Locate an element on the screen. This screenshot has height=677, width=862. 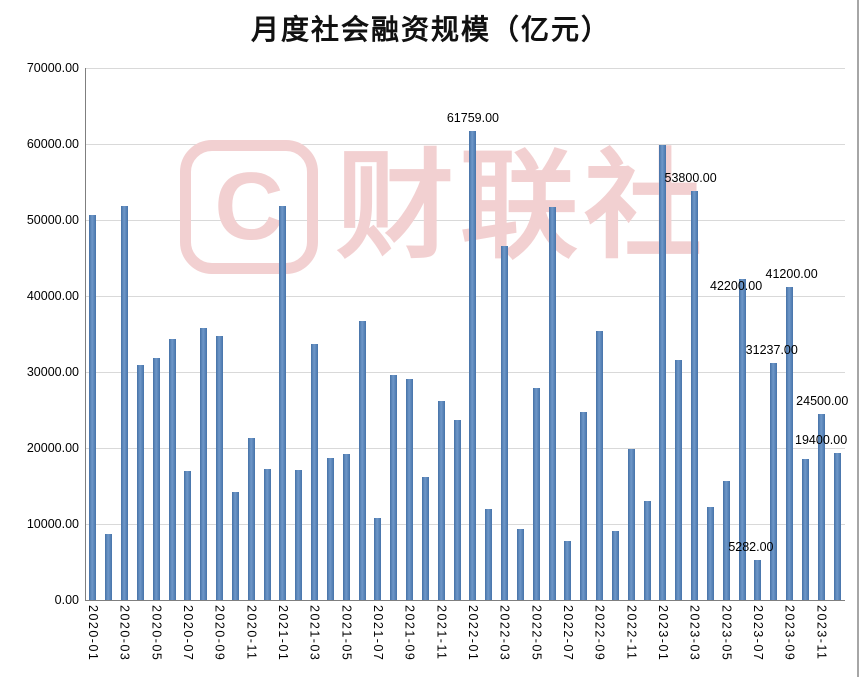
x-tick-label: 2021-05 is located at coordinates (346, 633).